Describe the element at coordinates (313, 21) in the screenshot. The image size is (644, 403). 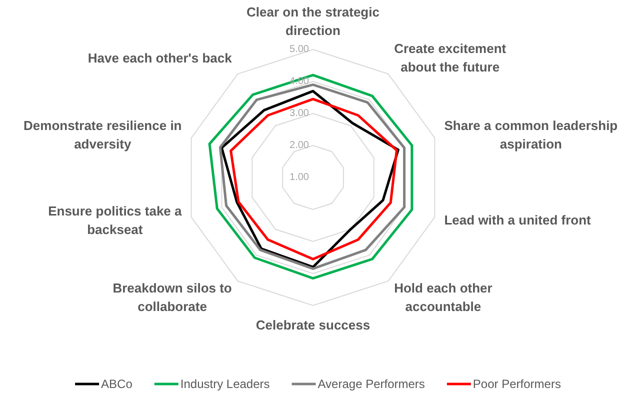
I see `spoke-label: Clear on the strategic direction` at that location.